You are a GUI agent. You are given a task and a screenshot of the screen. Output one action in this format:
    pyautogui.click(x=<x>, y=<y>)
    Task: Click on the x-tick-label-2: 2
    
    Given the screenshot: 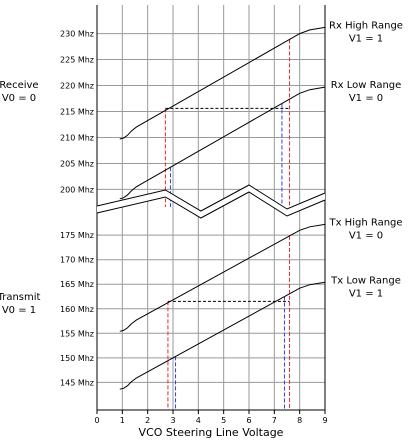 What is the action you would take?
    pyautogui.click(x=147, y=420)
    